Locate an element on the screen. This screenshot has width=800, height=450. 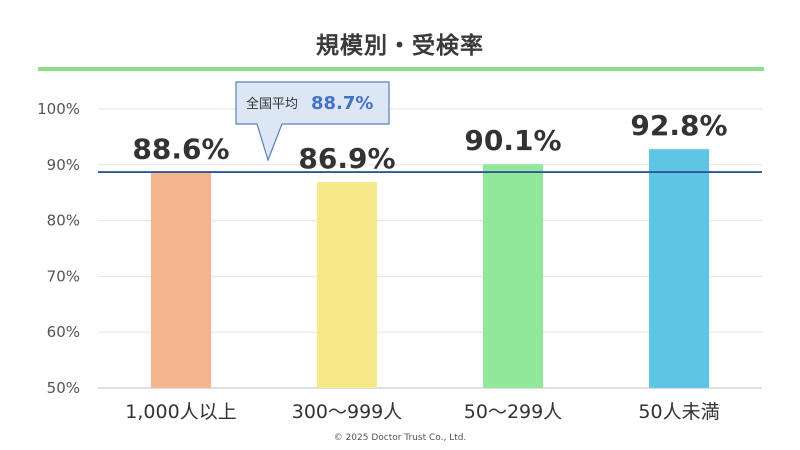
category-label: 300～999人 is located at coordinates (347, 412).